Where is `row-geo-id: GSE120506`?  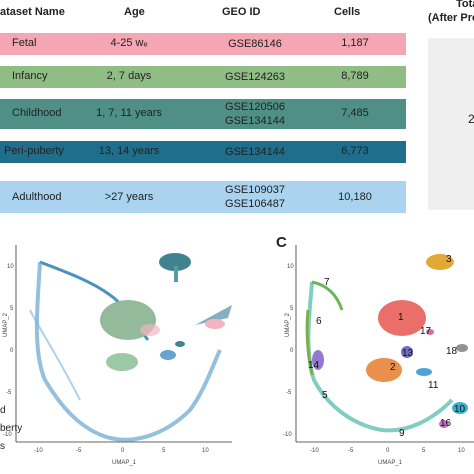
row-geo-id: GSE120506 is located at coordinates (255, 107).